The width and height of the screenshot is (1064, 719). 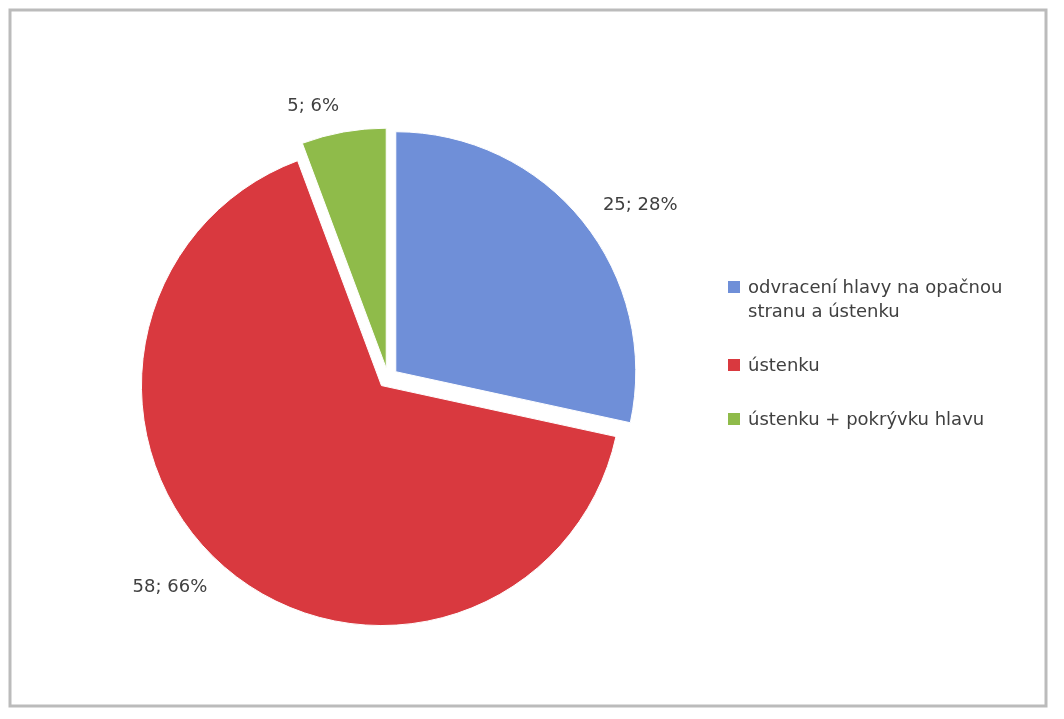 I want to click on data-label: 58; 66%, so click(x=170, y=585).